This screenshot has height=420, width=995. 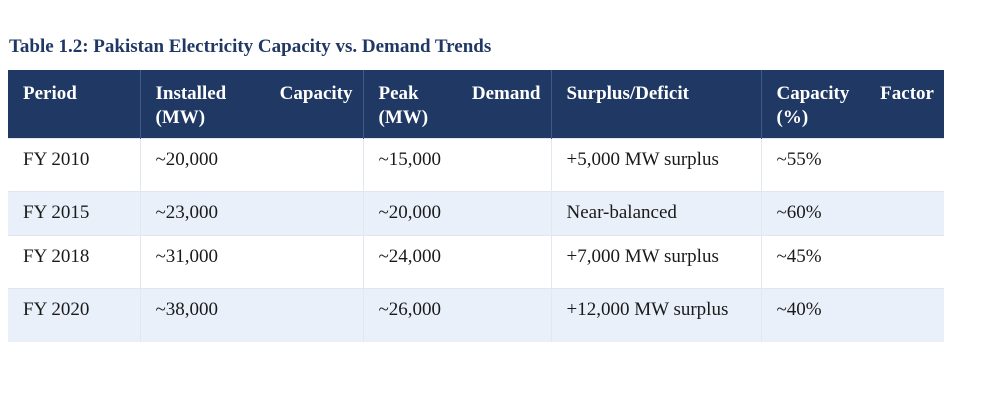 What do you see at coordinates (655, 315) in the screenshot?
I see `cell-surplus-deficit: +12,000 MW surplus` at bounding box center [655, 315].